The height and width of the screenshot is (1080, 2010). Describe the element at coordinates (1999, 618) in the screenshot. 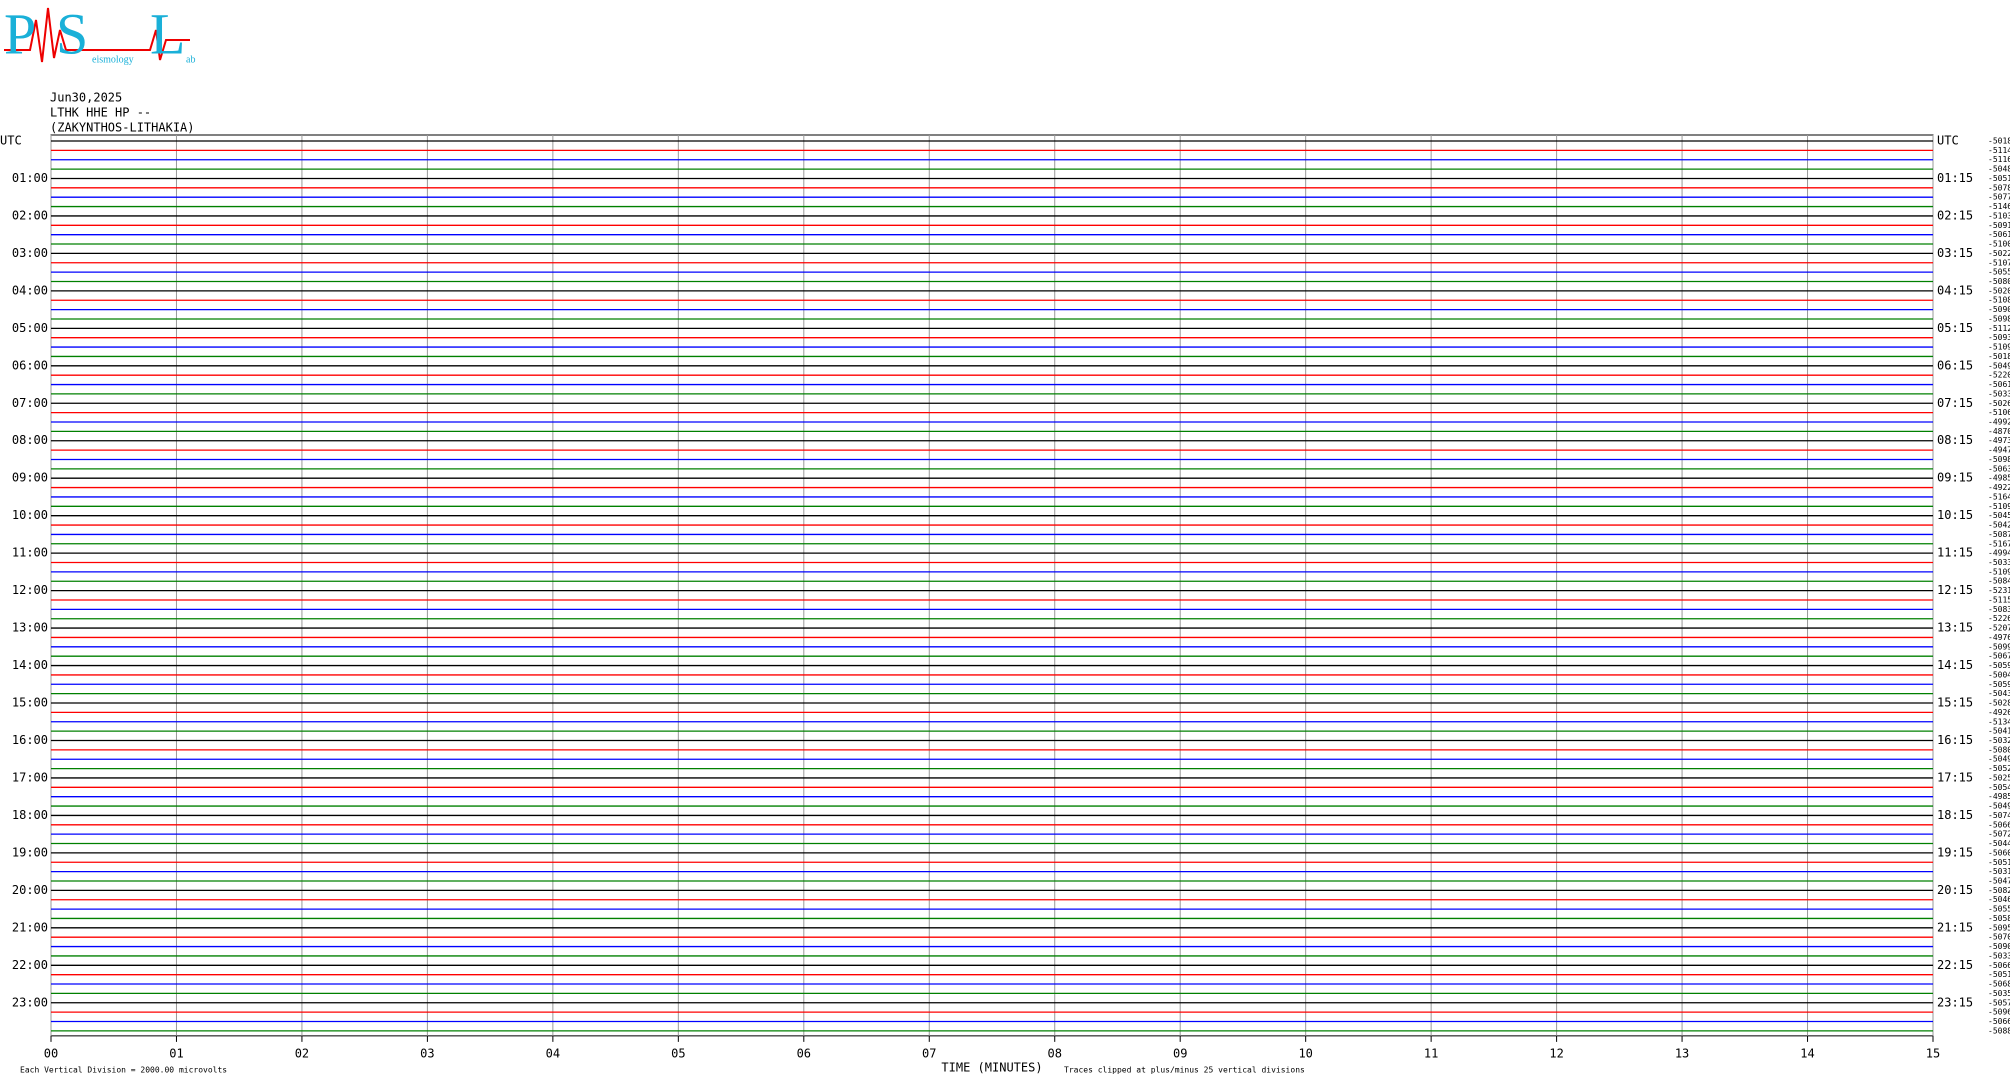

I see `trace-label: -5226` at that location.